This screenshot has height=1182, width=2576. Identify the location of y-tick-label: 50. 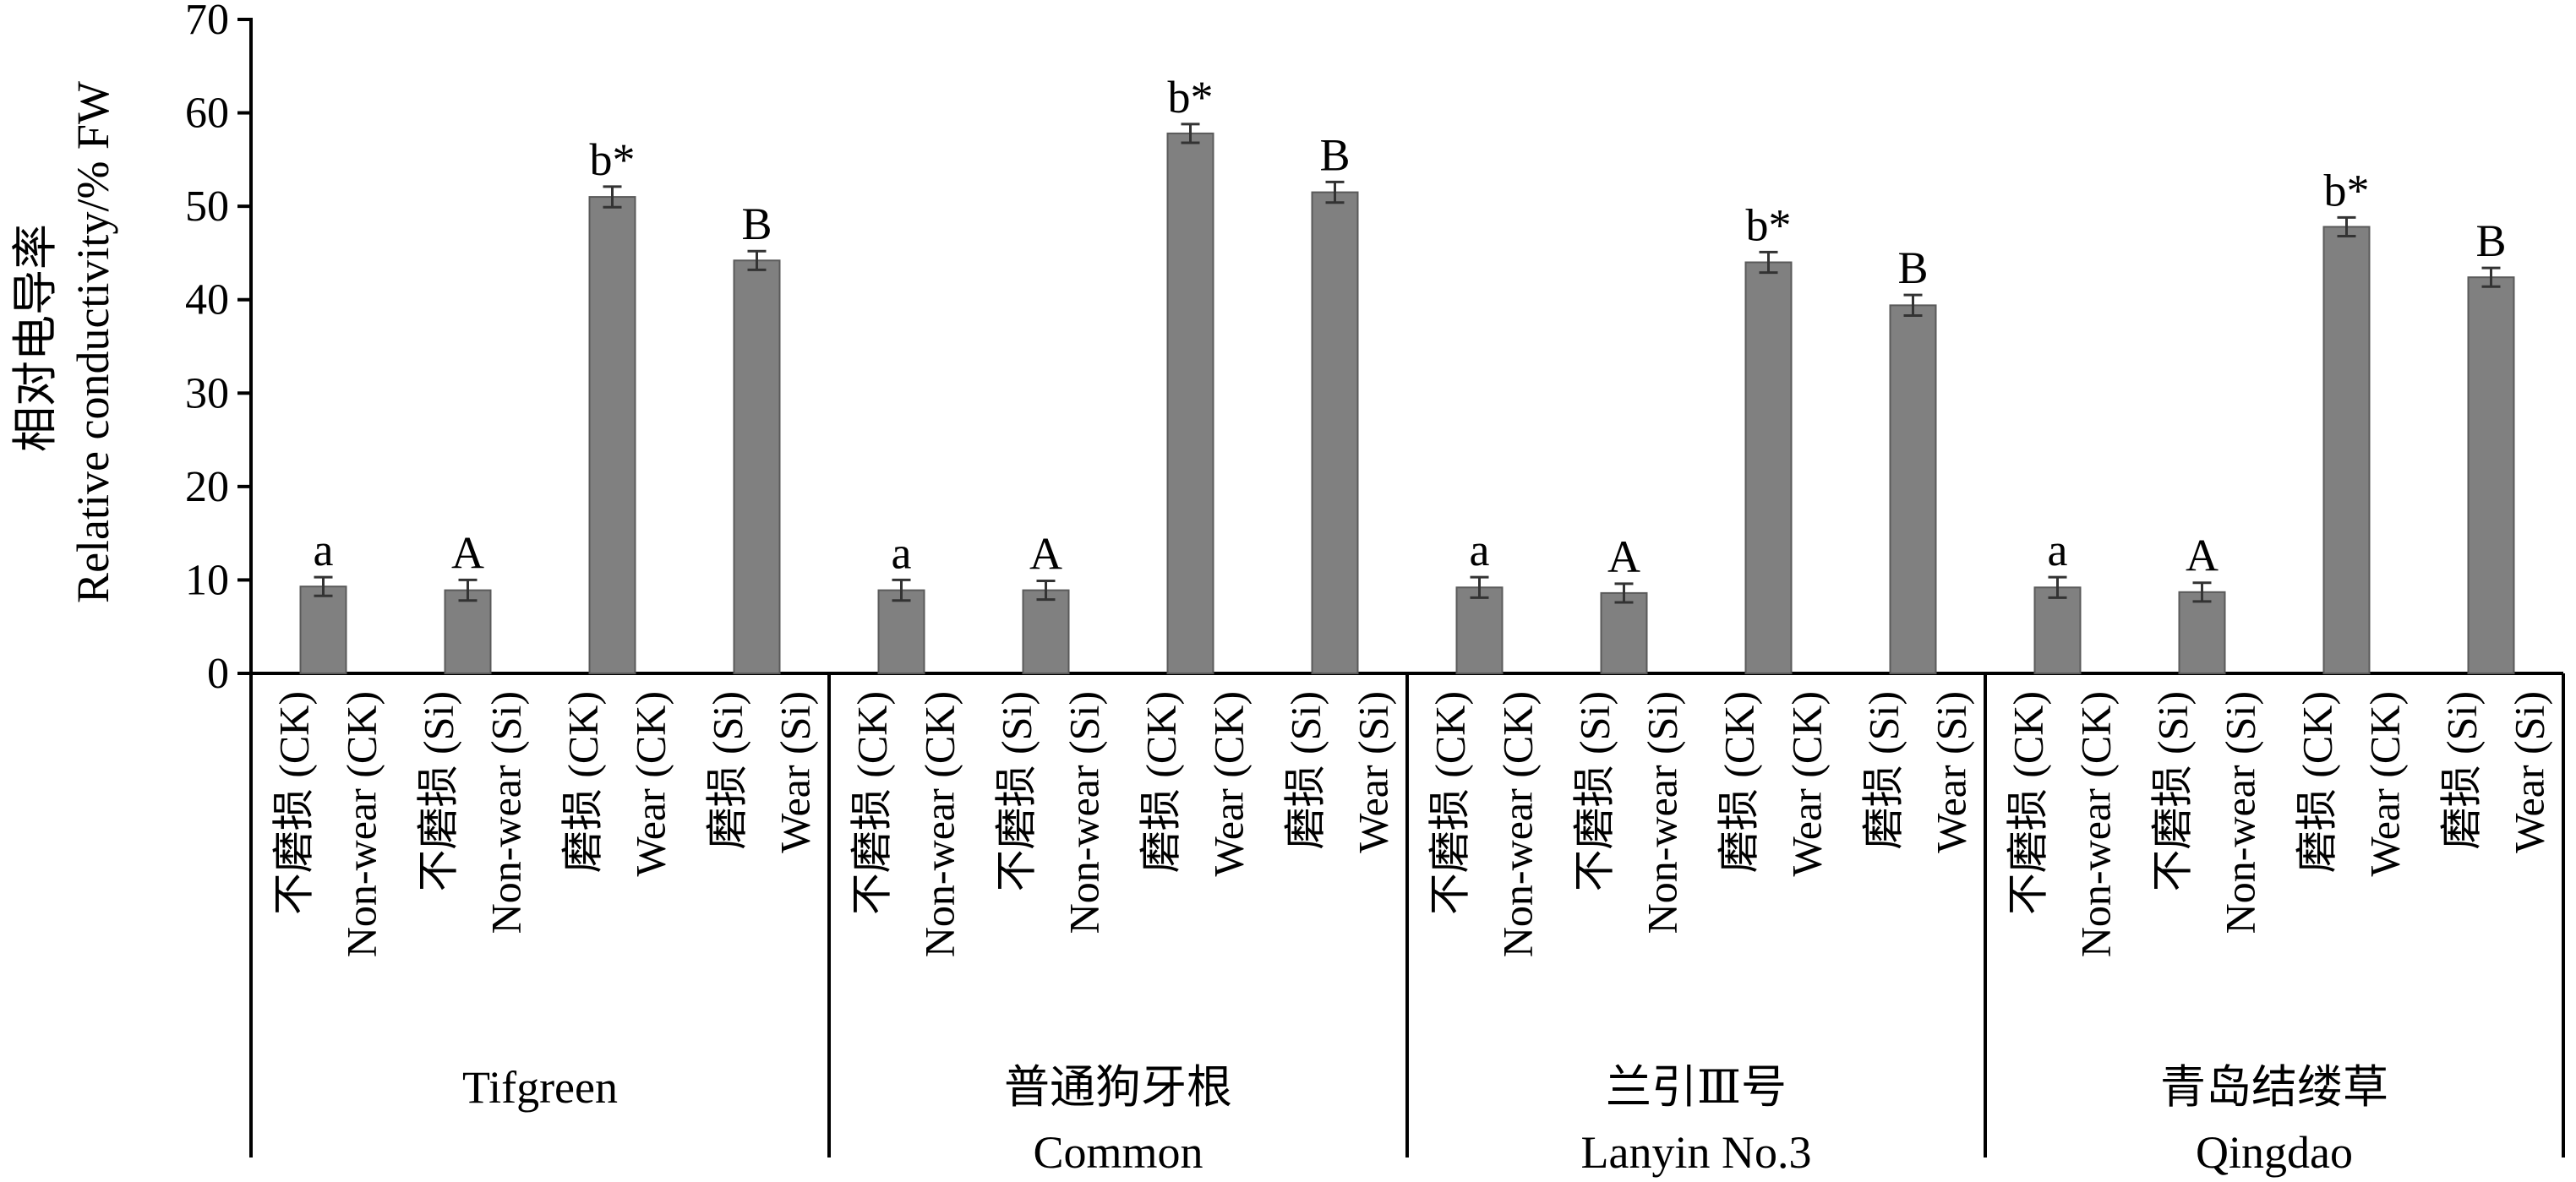
(207, 206).